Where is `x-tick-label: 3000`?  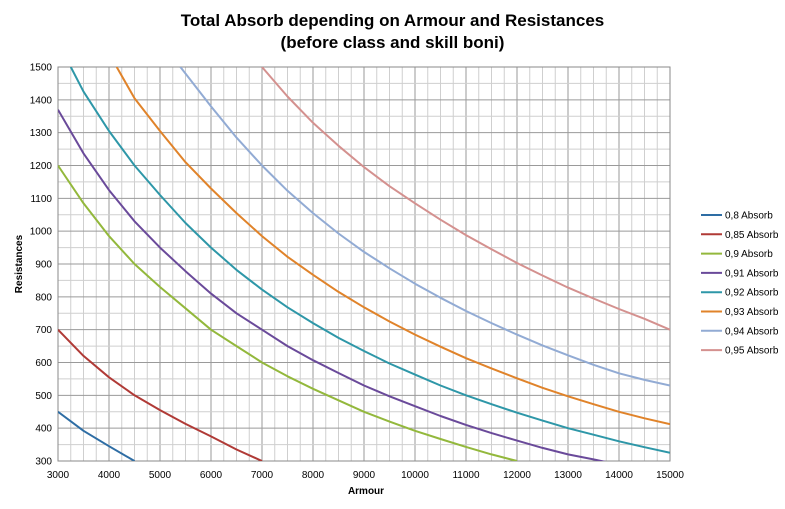
x-tick-label: 3000 is located at coordinates (58, 475).